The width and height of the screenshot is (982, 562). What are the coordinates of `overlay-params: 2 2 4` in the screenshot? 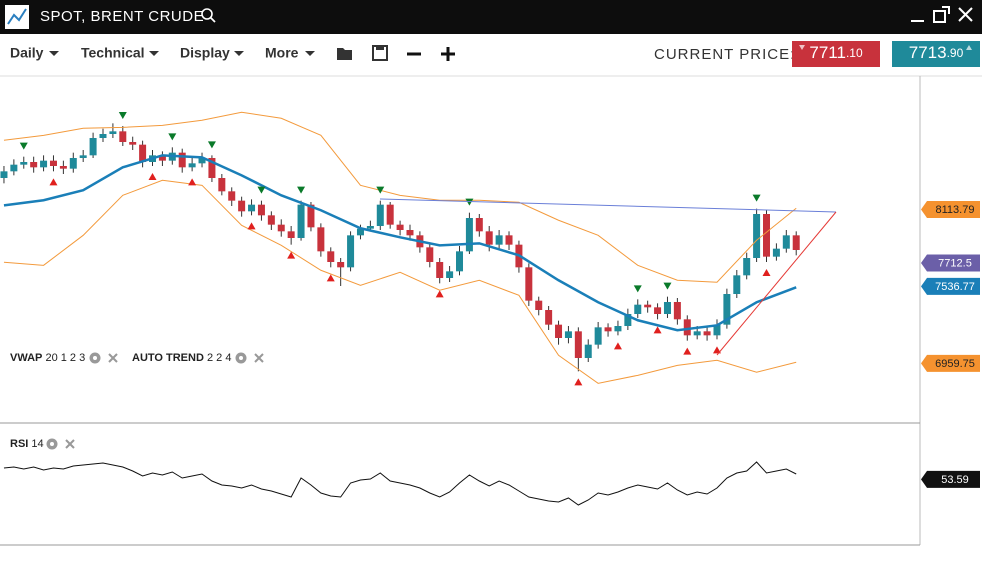 It's located at (219, 358).